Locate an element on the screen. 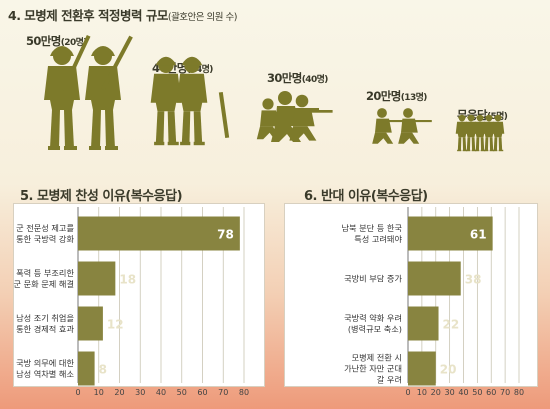 This screenshot has width=550, height=409. category-label: 모병제 전환 시 is located at coordinates (377, 358).